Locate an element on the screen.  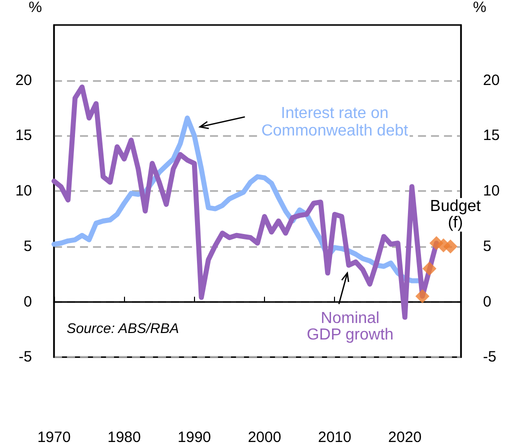
y2-tick-label: 10 is located at coordinates (491, 191).